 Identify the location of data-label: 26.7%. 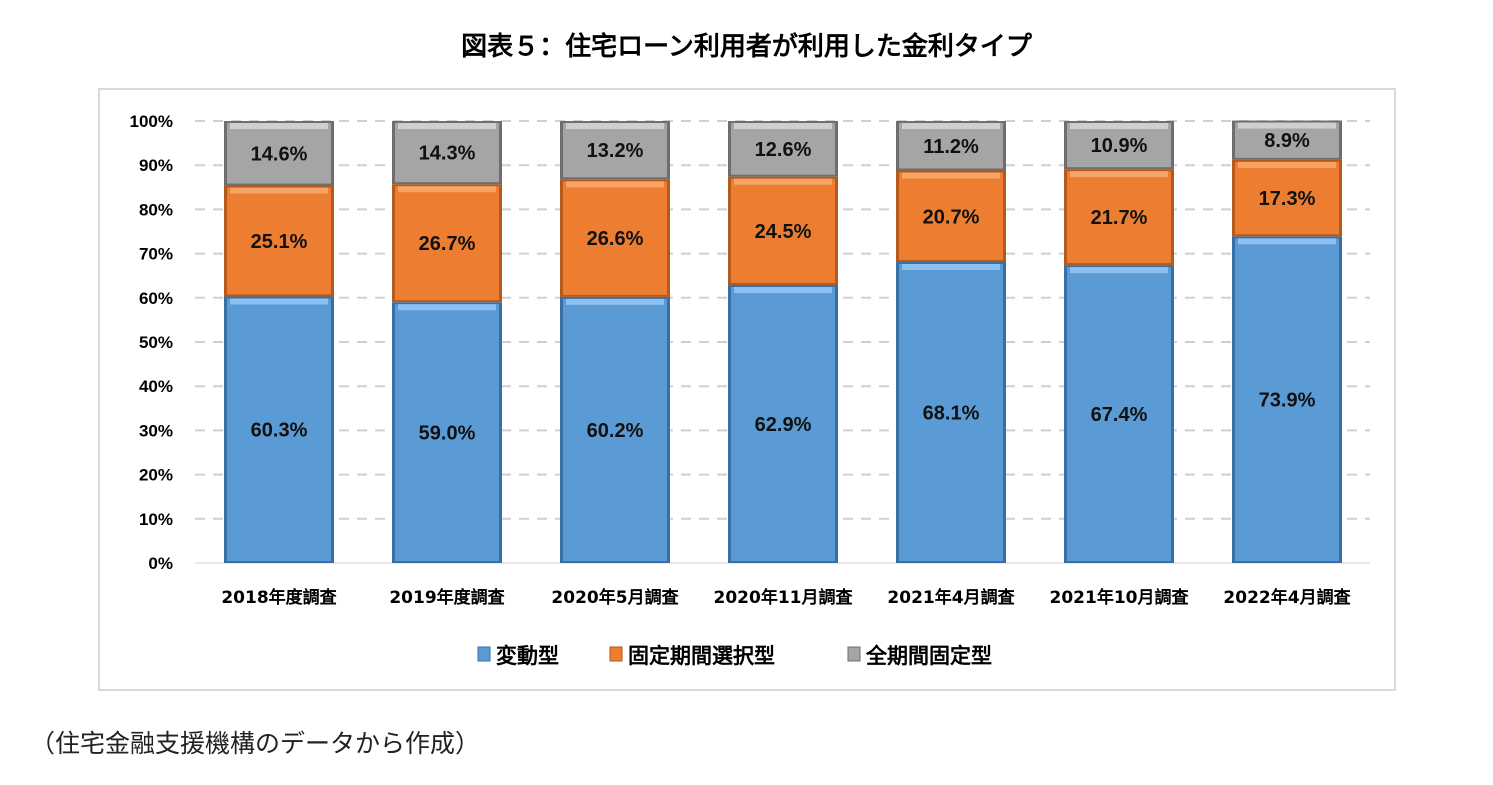
(447, 244).